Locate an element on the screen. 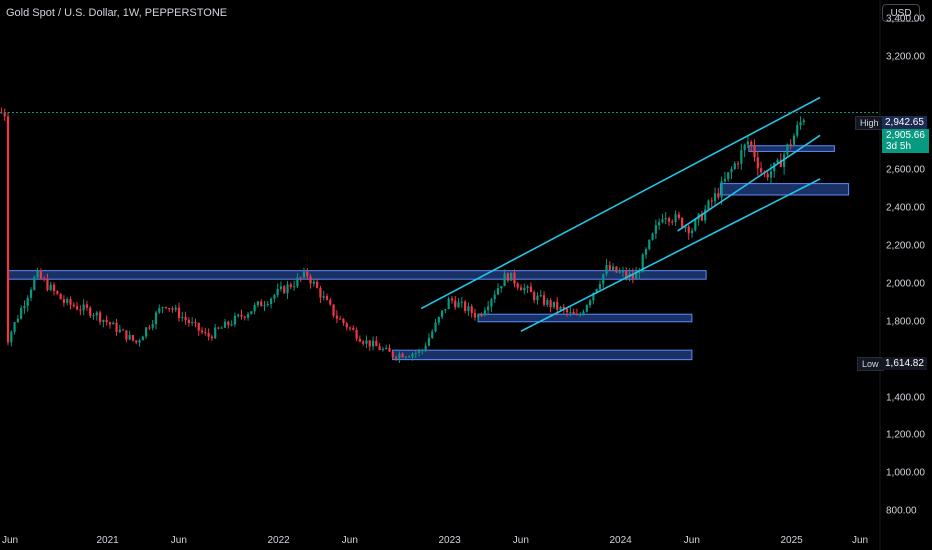 This screenshot has height=550, width=932. time-tick-label: Jun is located at coordinates (691, 540).